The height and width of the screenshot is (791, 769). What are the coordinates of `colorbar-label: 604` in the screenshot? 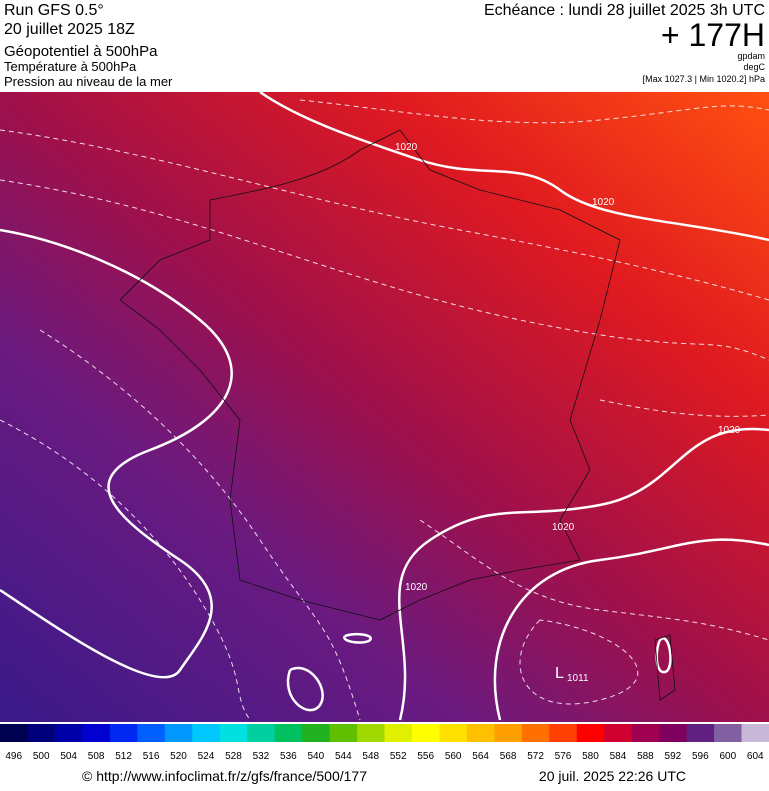 It's located at (755, 756).